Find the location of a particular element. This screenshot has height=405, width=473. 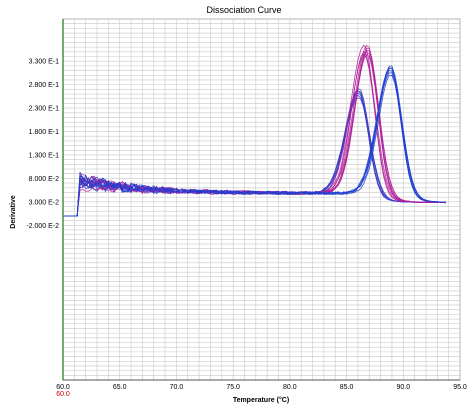

x-tick-label: 60.0 is located at coordinates (63, 387).